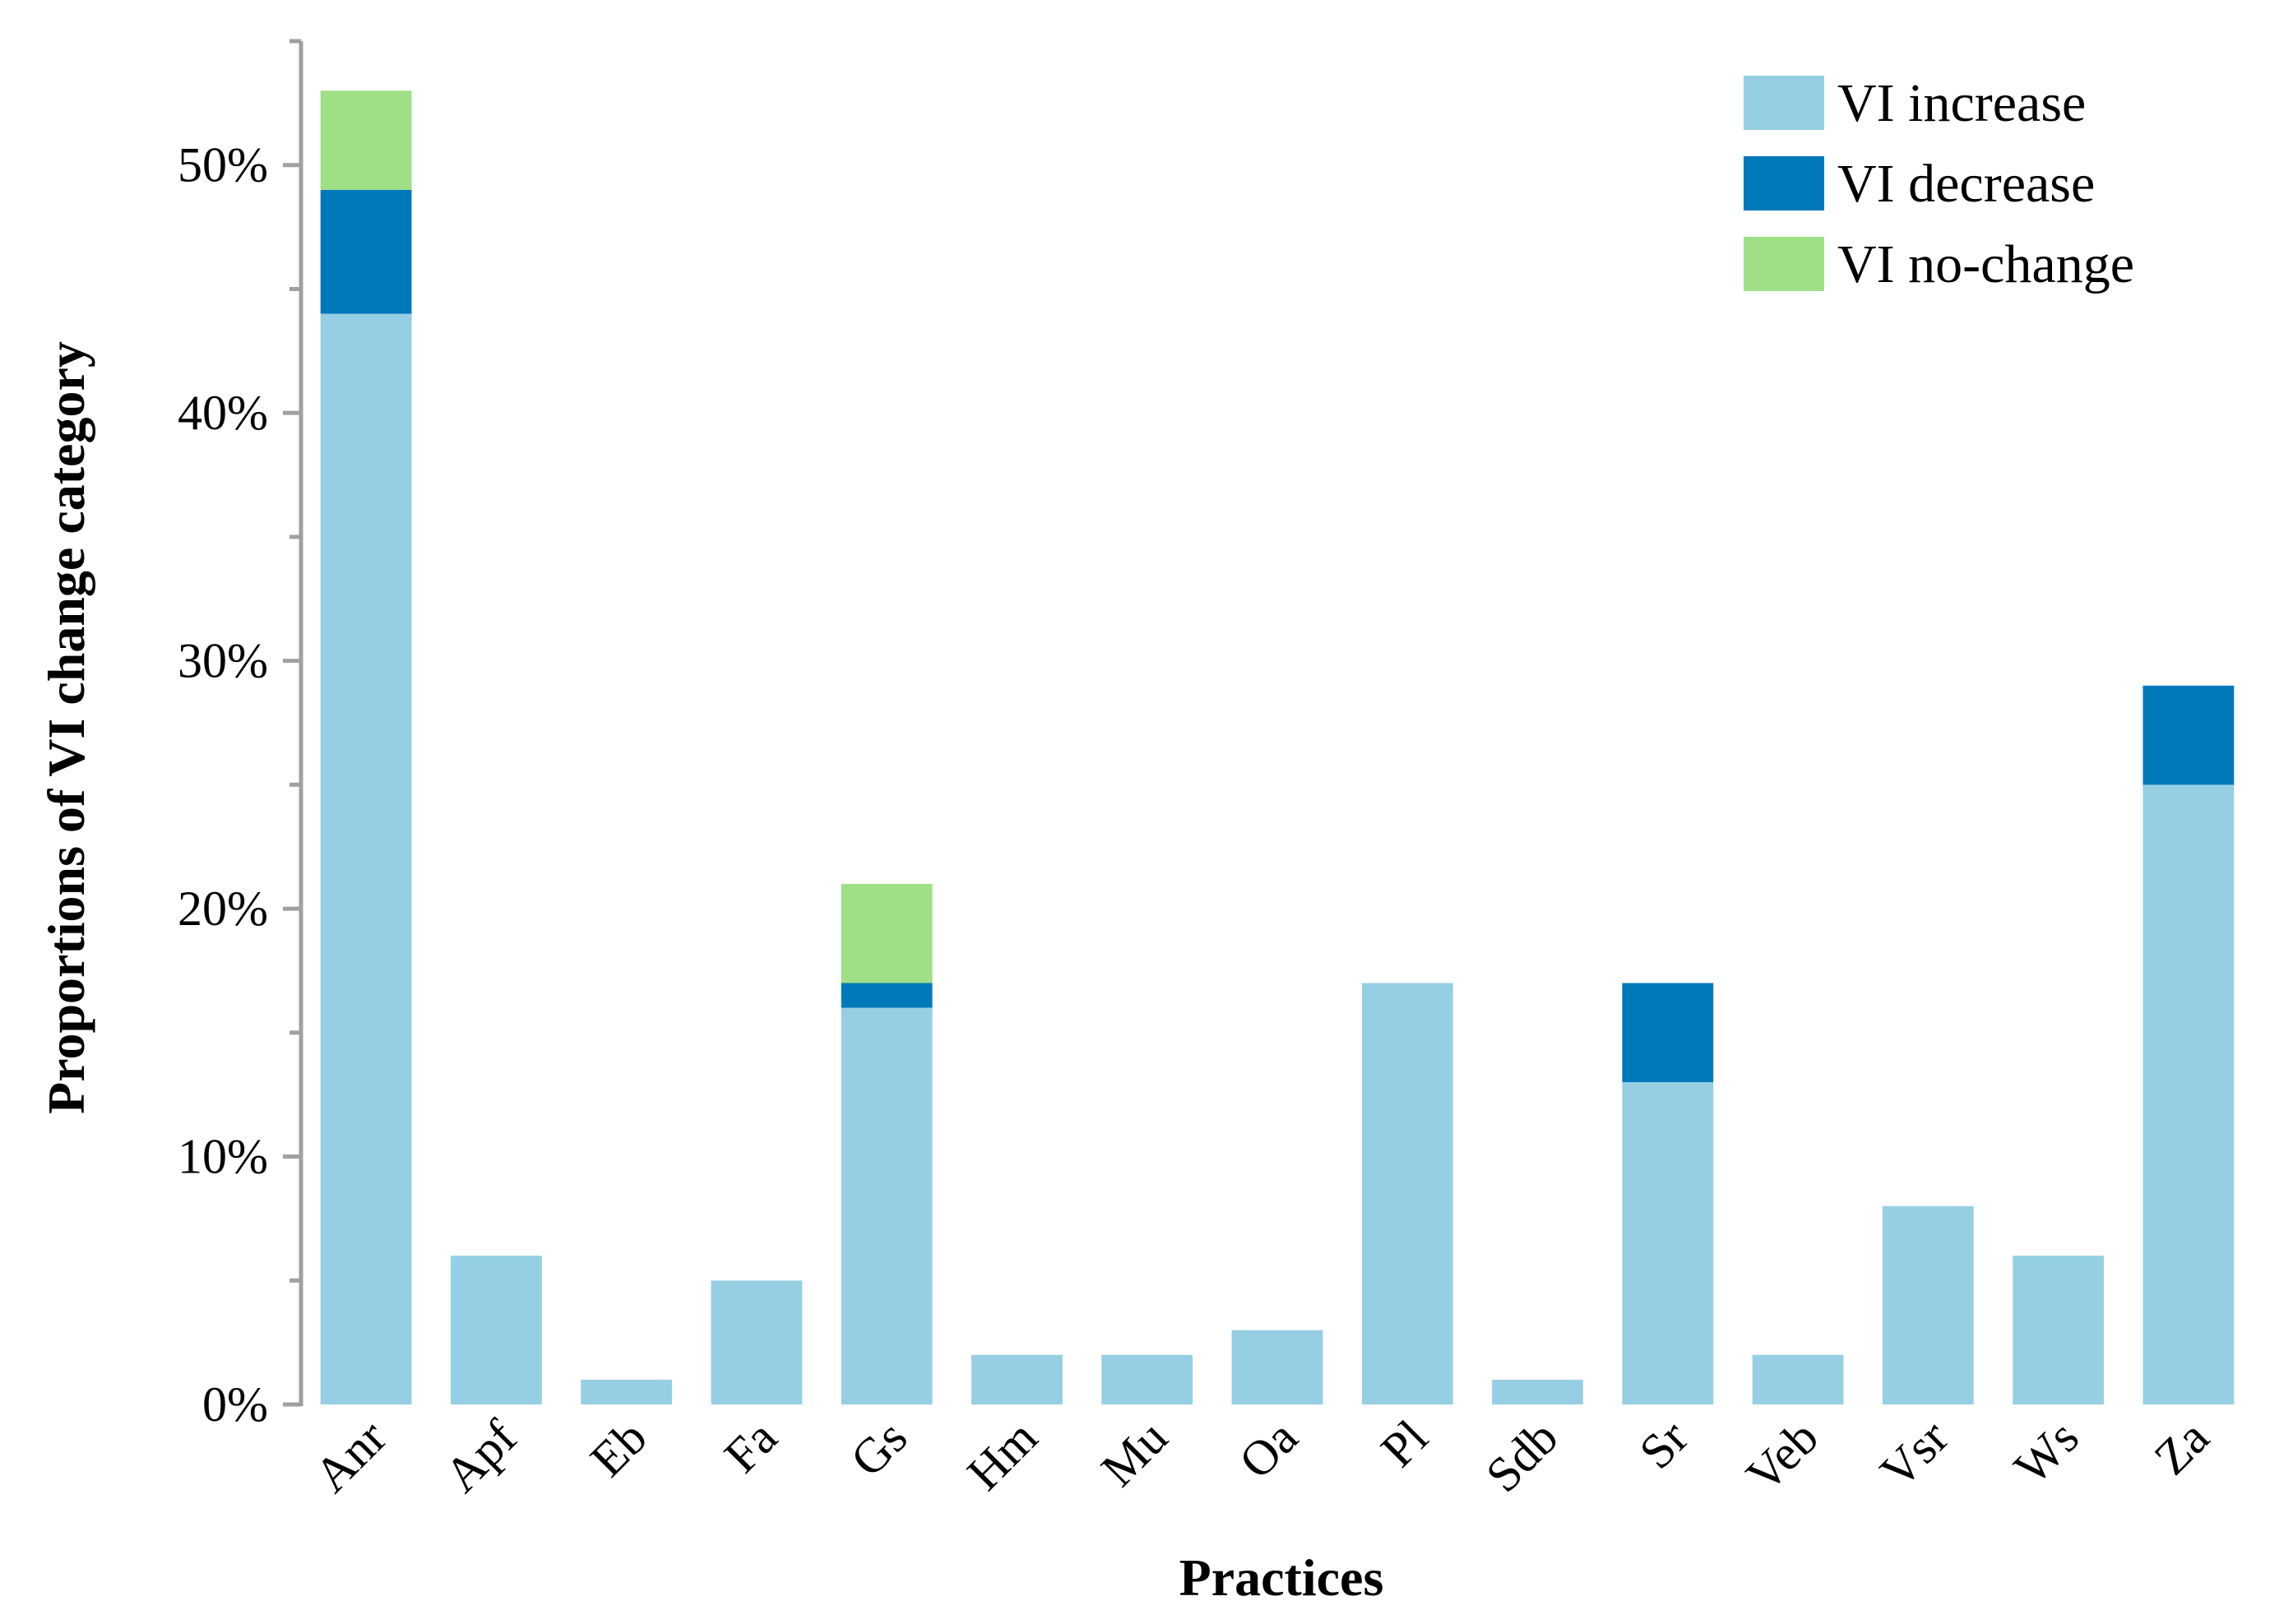 The image size is (2293, 1624). I want to click on x-tick-label-za: Za, so click(2182, 1447).